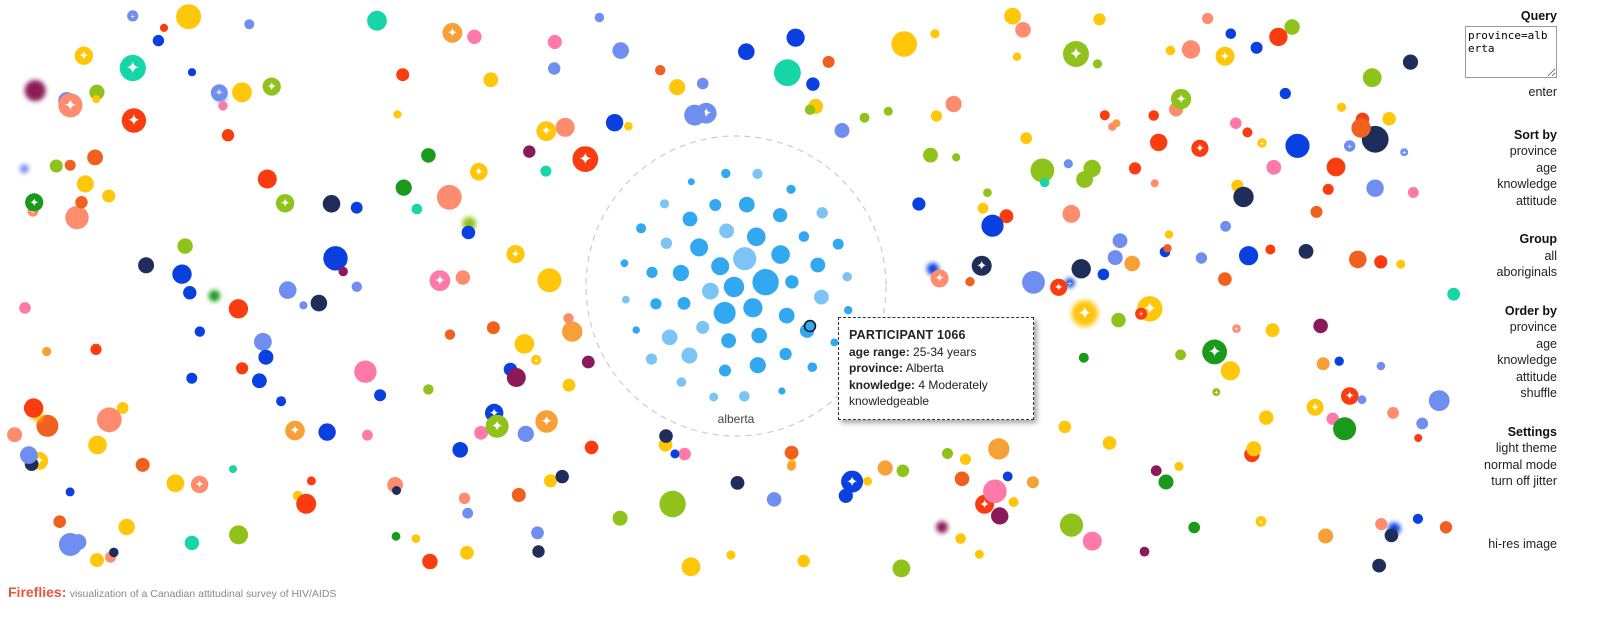  Describe the element at coordinates (1526, 448) in the screenshot. I see `settings-option-theme: light theme` at that location.